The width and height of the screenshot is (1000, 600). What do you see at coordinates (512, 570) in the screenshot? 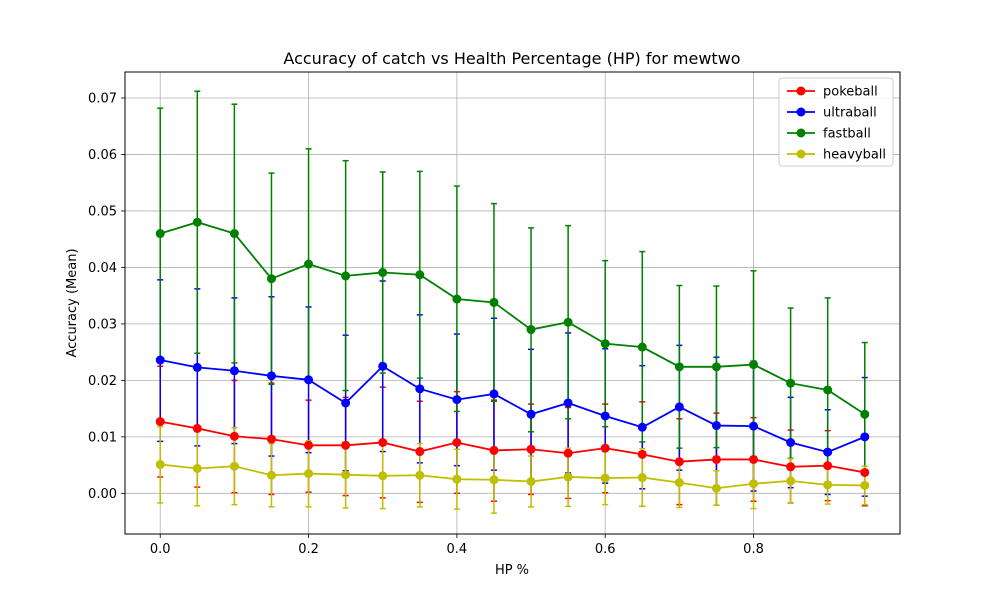
I see `x-axis-label: HP %` at bounding box center [512, 570].